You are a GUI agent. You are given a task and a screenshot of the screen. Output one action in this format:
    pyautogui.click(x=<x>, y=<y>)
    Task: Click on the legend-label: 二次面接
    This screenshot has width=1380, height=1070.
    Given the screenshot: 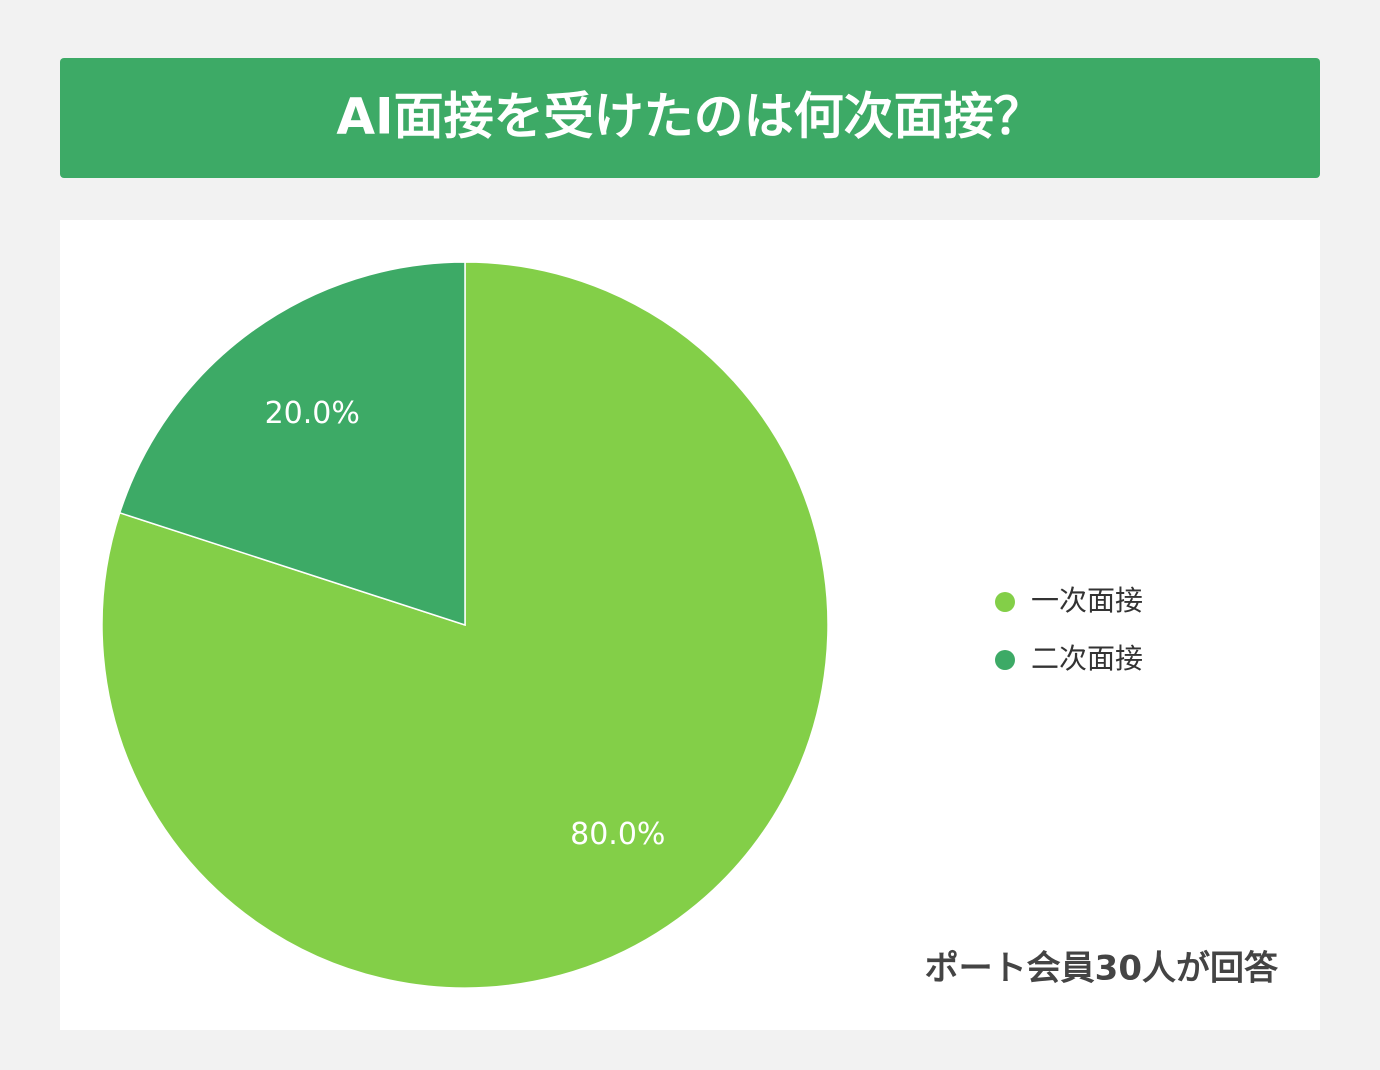 What is the action you would take?
    pyautogui.click(x=1087, y=658)
    